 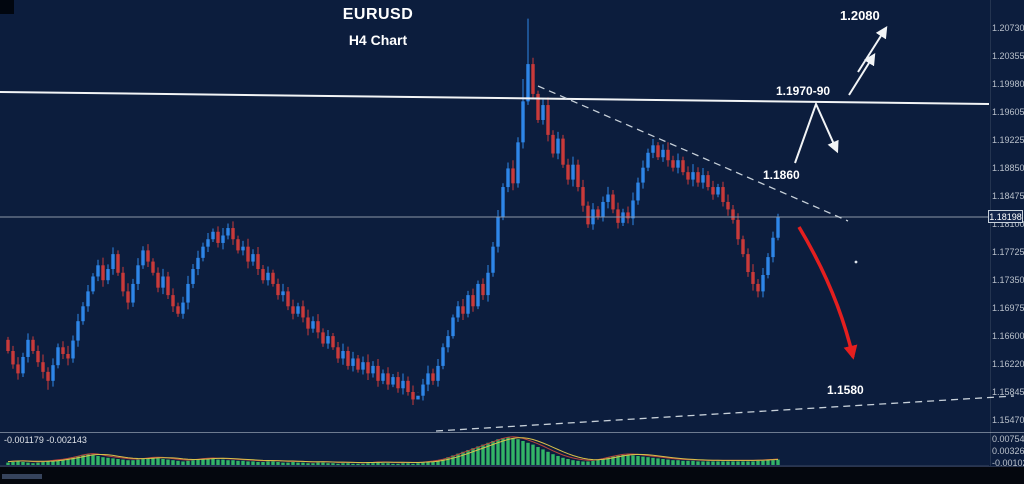 What do you see at coordinates (45, 440) in the screenshot?
I see `indicator-readout: -0.001179 -0.002143` at bounding box center [45, 440].